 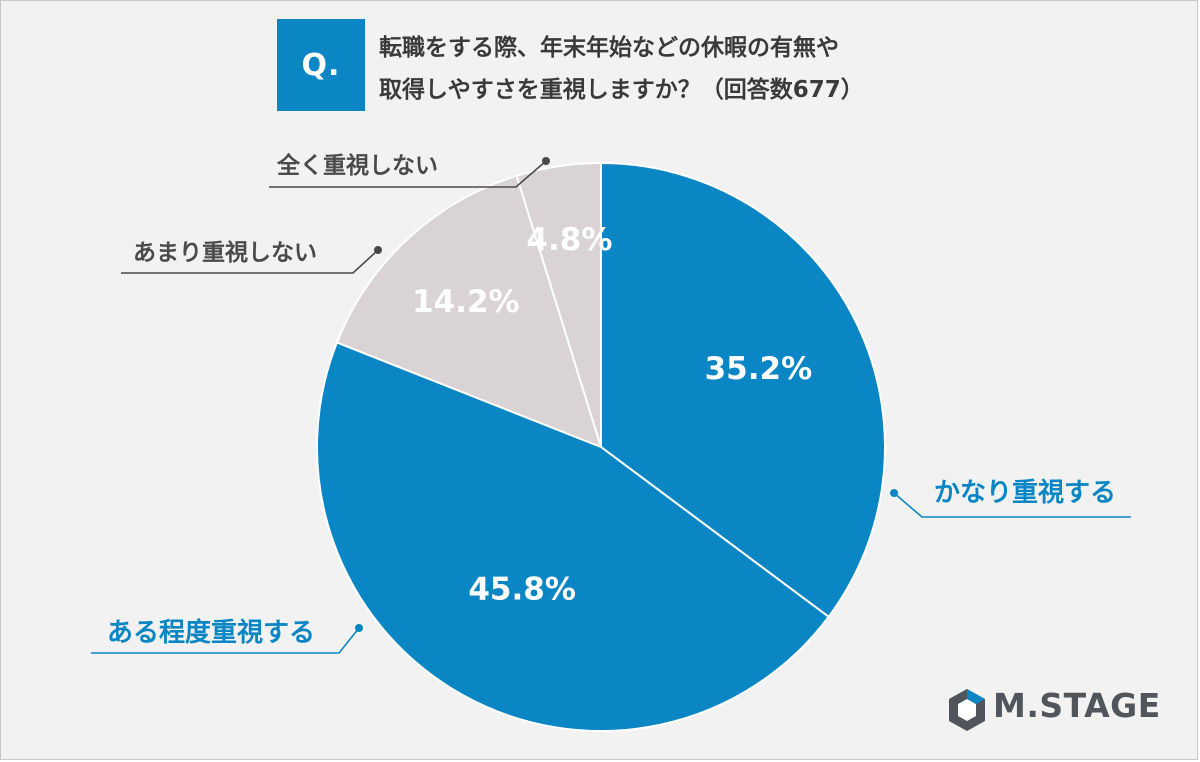 What do you see at coordinates (1025, 493) in the screenshot?
I see `slice-category-label: かなり重視する` at bounding box center [1025, 493].